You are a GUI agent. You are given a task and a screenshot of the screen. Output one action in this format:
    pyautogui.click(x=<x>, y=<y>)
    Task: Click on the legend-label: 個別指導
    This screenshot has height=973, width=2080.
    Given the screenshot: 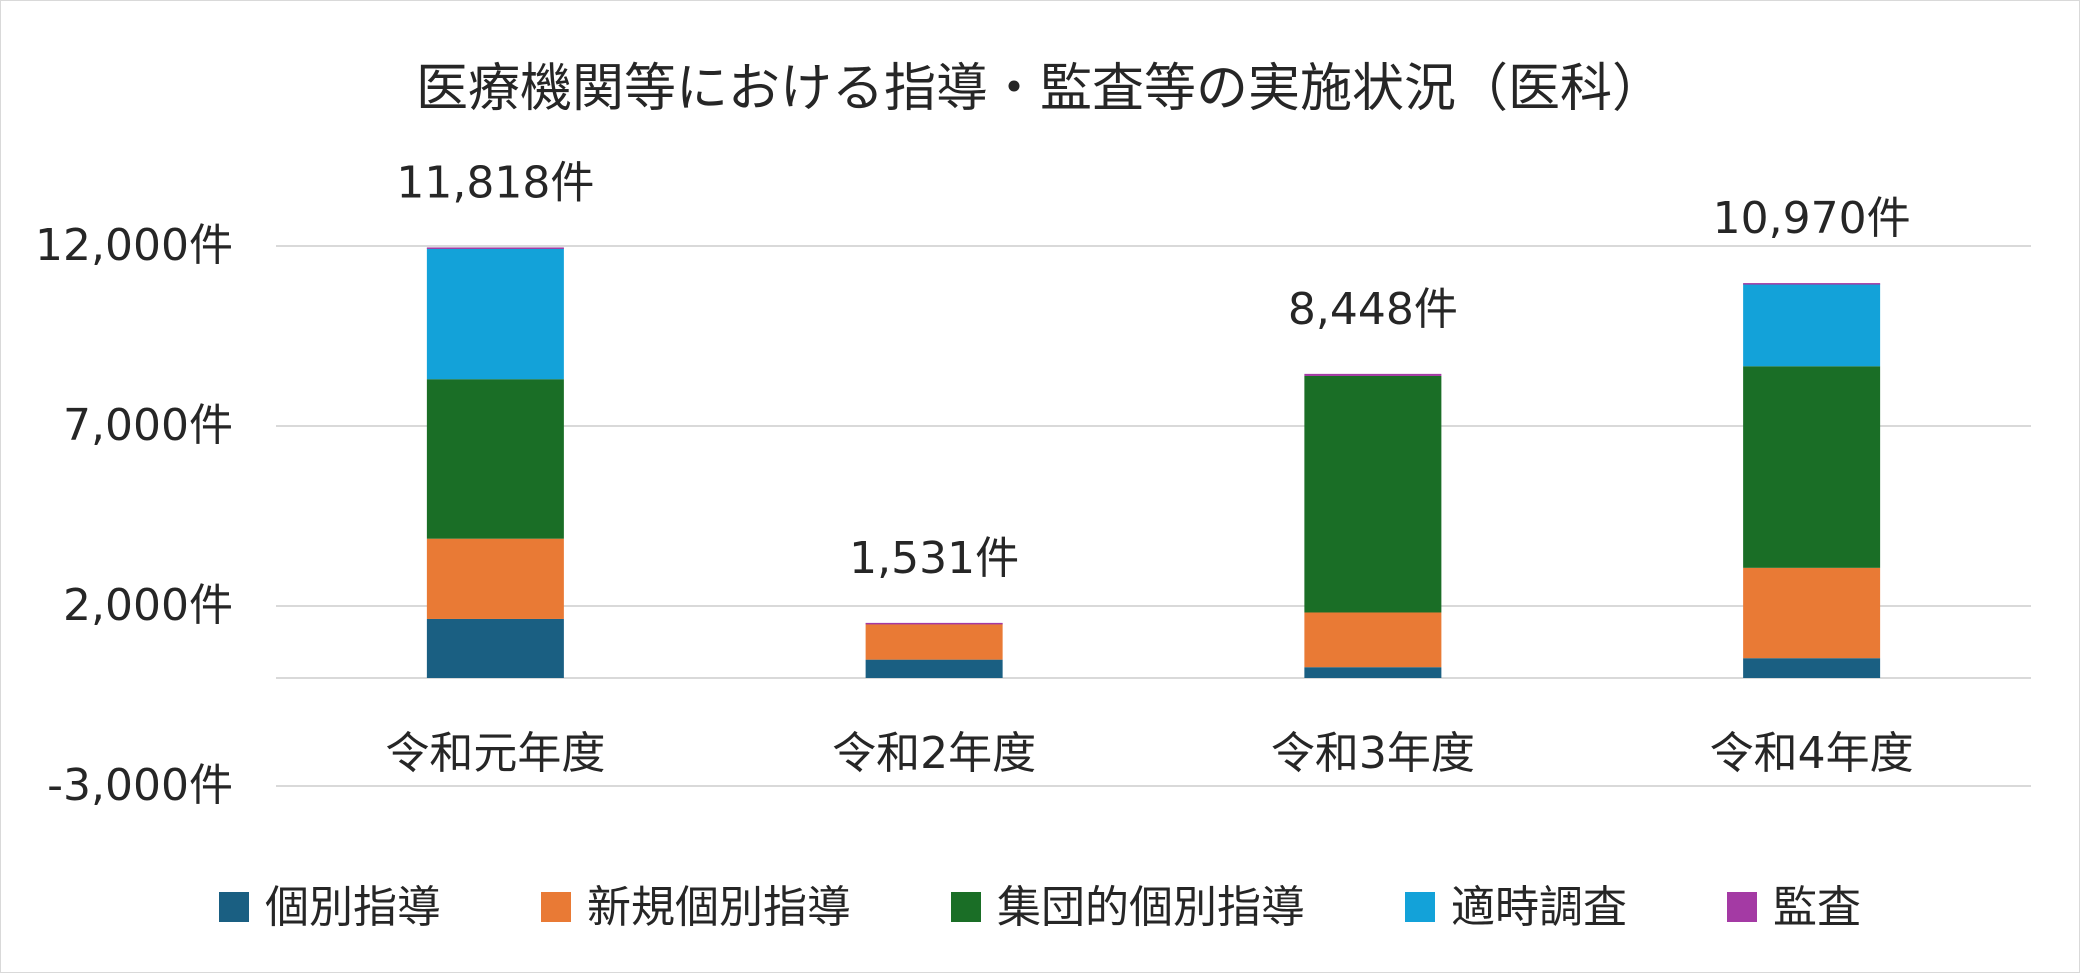 What is the action you would take?
    pyautogui.click(x=353, y=907)
    